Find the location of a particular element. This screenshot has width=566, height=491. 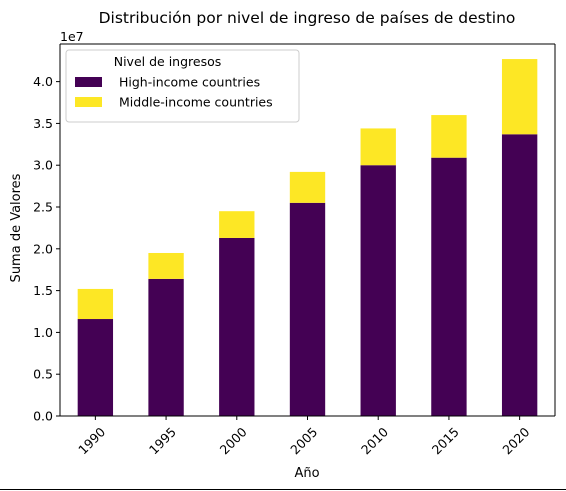

y-tick-label: 0.0 is located at coordinates (43, 416).